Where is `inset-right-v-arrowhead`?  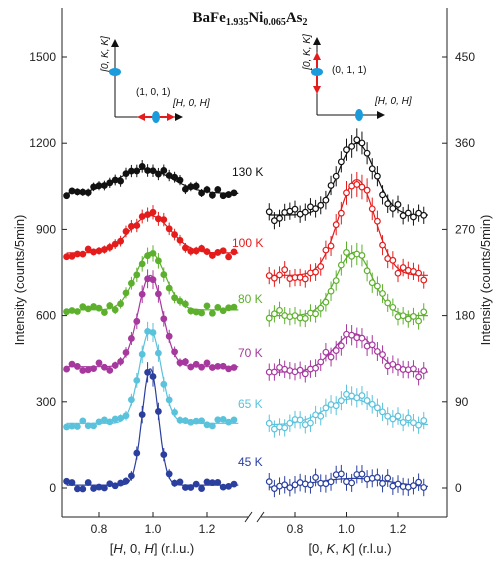 inset-right-v-arrowhead is located at coordinates (317, 41).